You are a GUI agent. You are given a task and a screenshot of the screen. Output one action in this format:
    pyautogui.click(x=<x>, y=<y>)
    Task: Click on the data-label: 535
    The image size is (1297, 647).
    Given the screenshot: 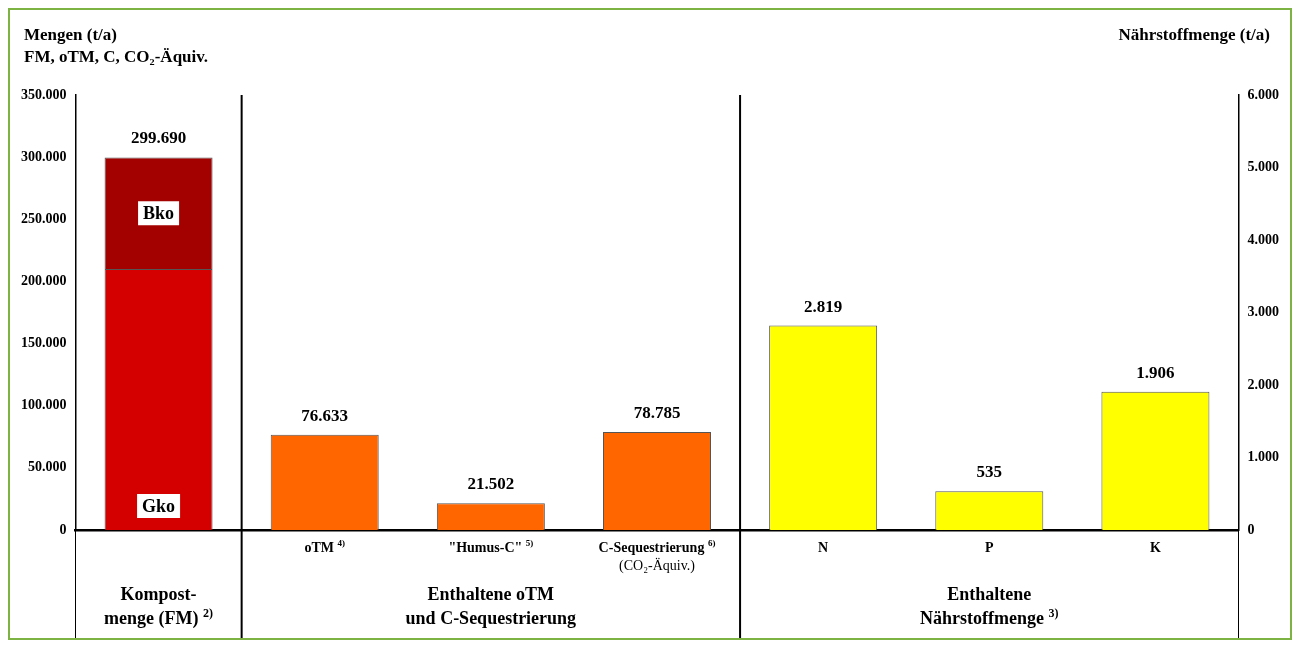 What is the action you would take?
    pyautogui.click(x=989, y=472)
    